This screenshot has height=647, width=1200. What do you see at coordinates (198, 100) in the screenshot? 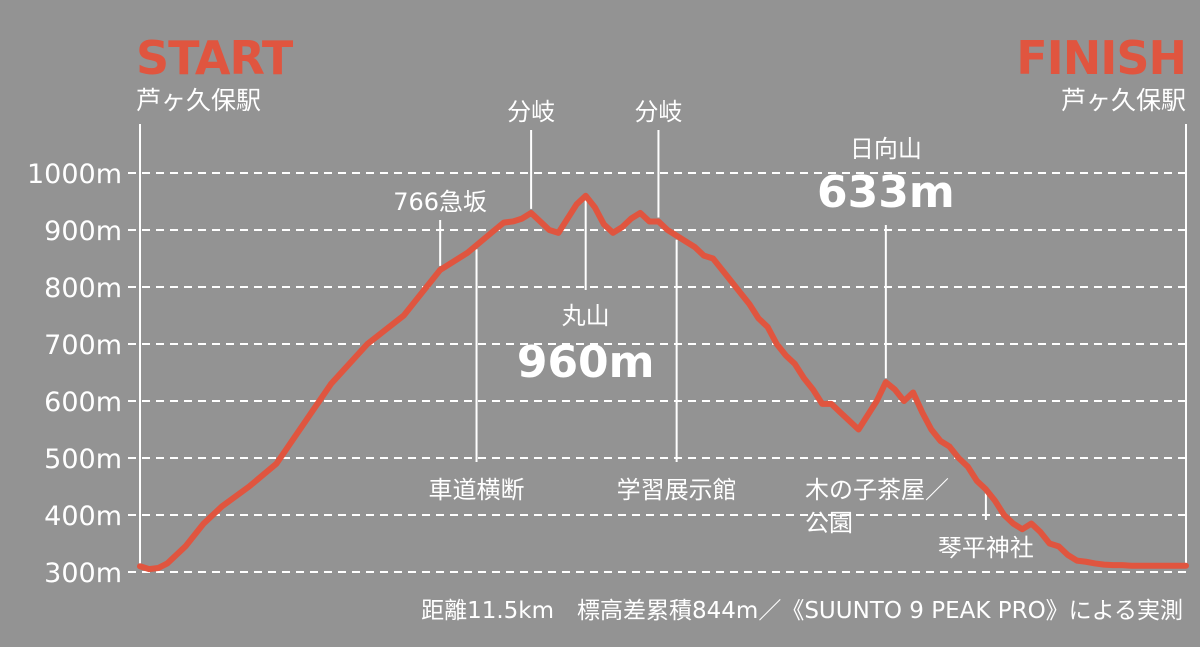
I see `start-station: 芦ヶ久保駅` at bounding box center [198, 100].